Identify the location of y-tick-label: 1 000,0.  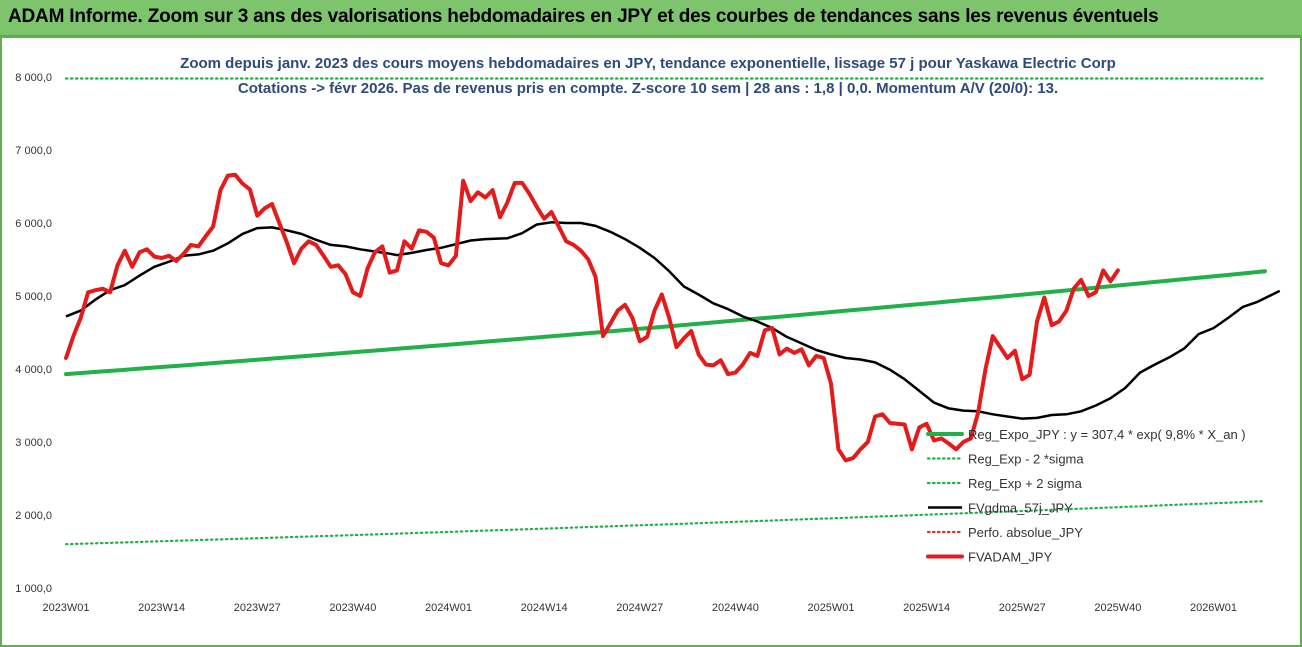
(33, 589).